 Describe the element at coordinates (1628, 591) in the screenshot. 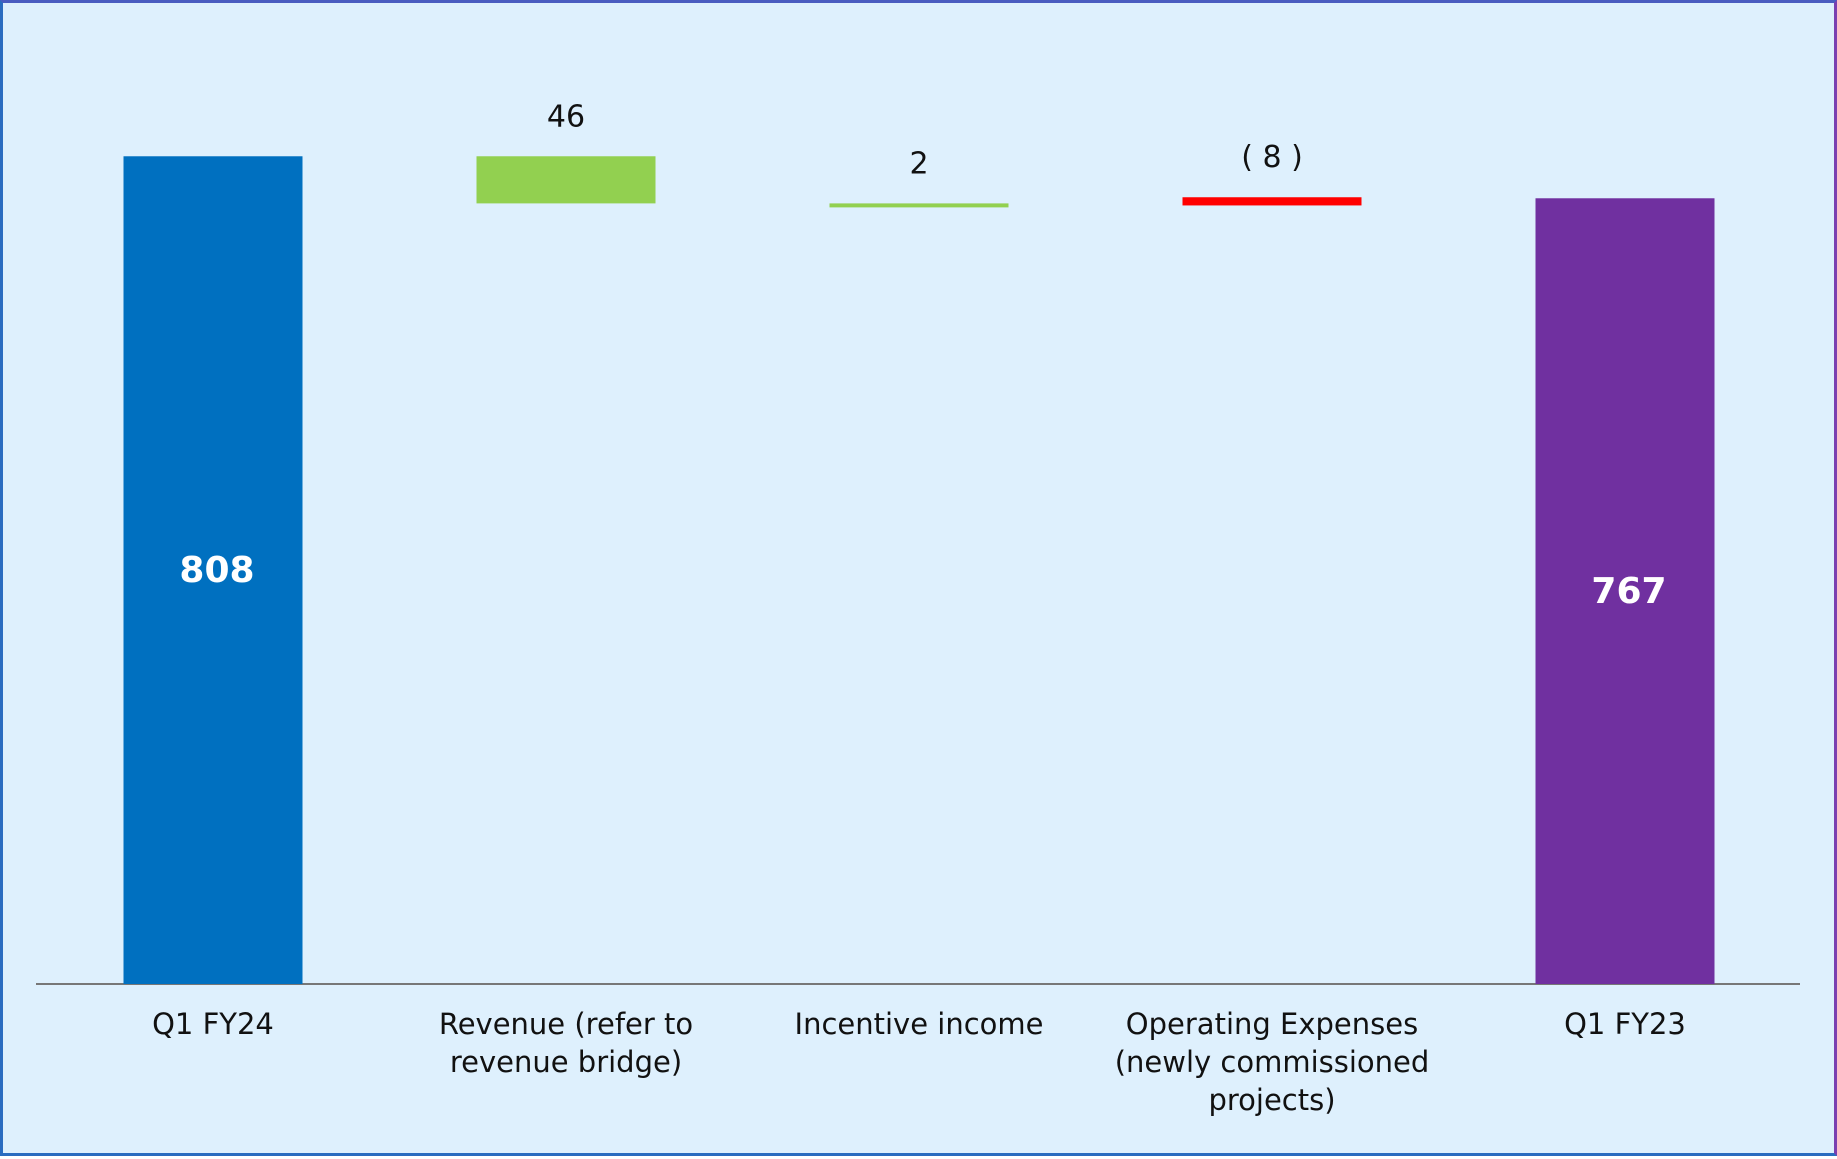

I see `value-label-5: 767` at that location.